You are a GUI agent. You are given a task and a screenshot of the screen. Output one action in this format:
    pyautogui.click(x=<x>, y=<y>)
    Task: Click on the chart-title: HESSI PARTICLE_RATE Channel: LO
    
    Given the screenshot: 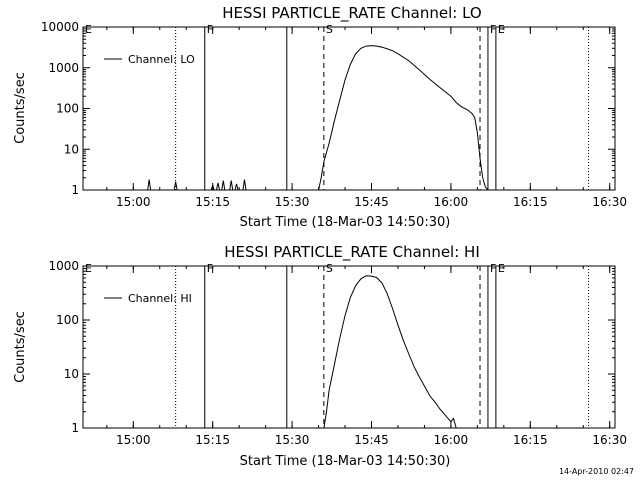 What is the action you would take?
    pyautogui.click(x=351, y=13)
    